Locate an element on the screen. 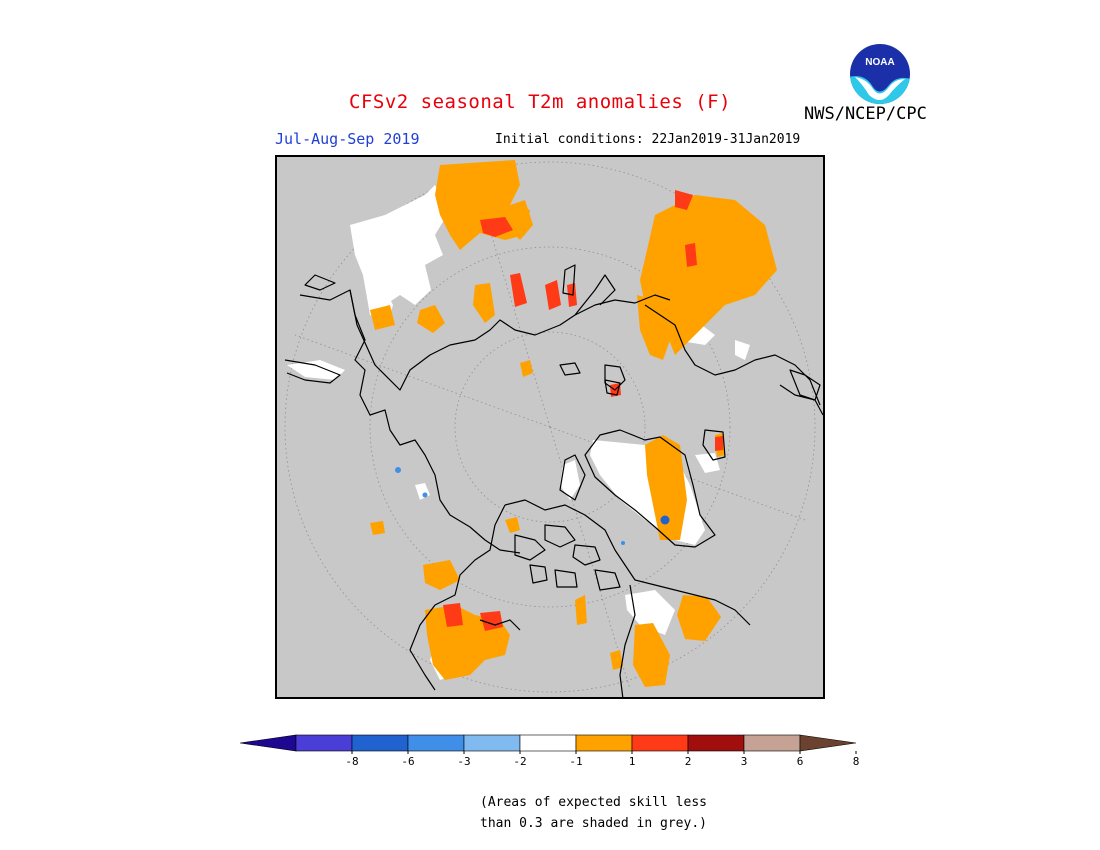 This screenshot has width=1100, height=850. noaa-logo: NOAA is located at coordinates (880, 74).